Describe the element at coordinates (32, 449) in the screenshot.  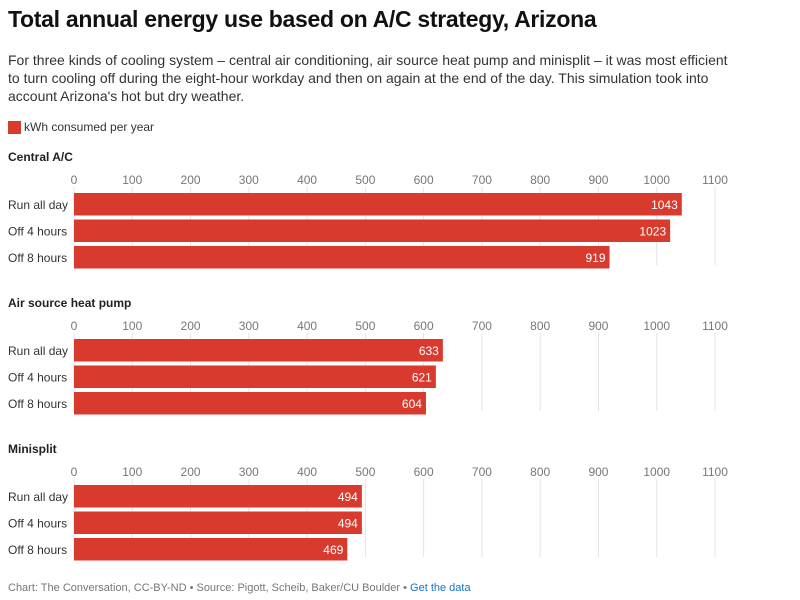
I see `panel-title: Minisplit` at that location.